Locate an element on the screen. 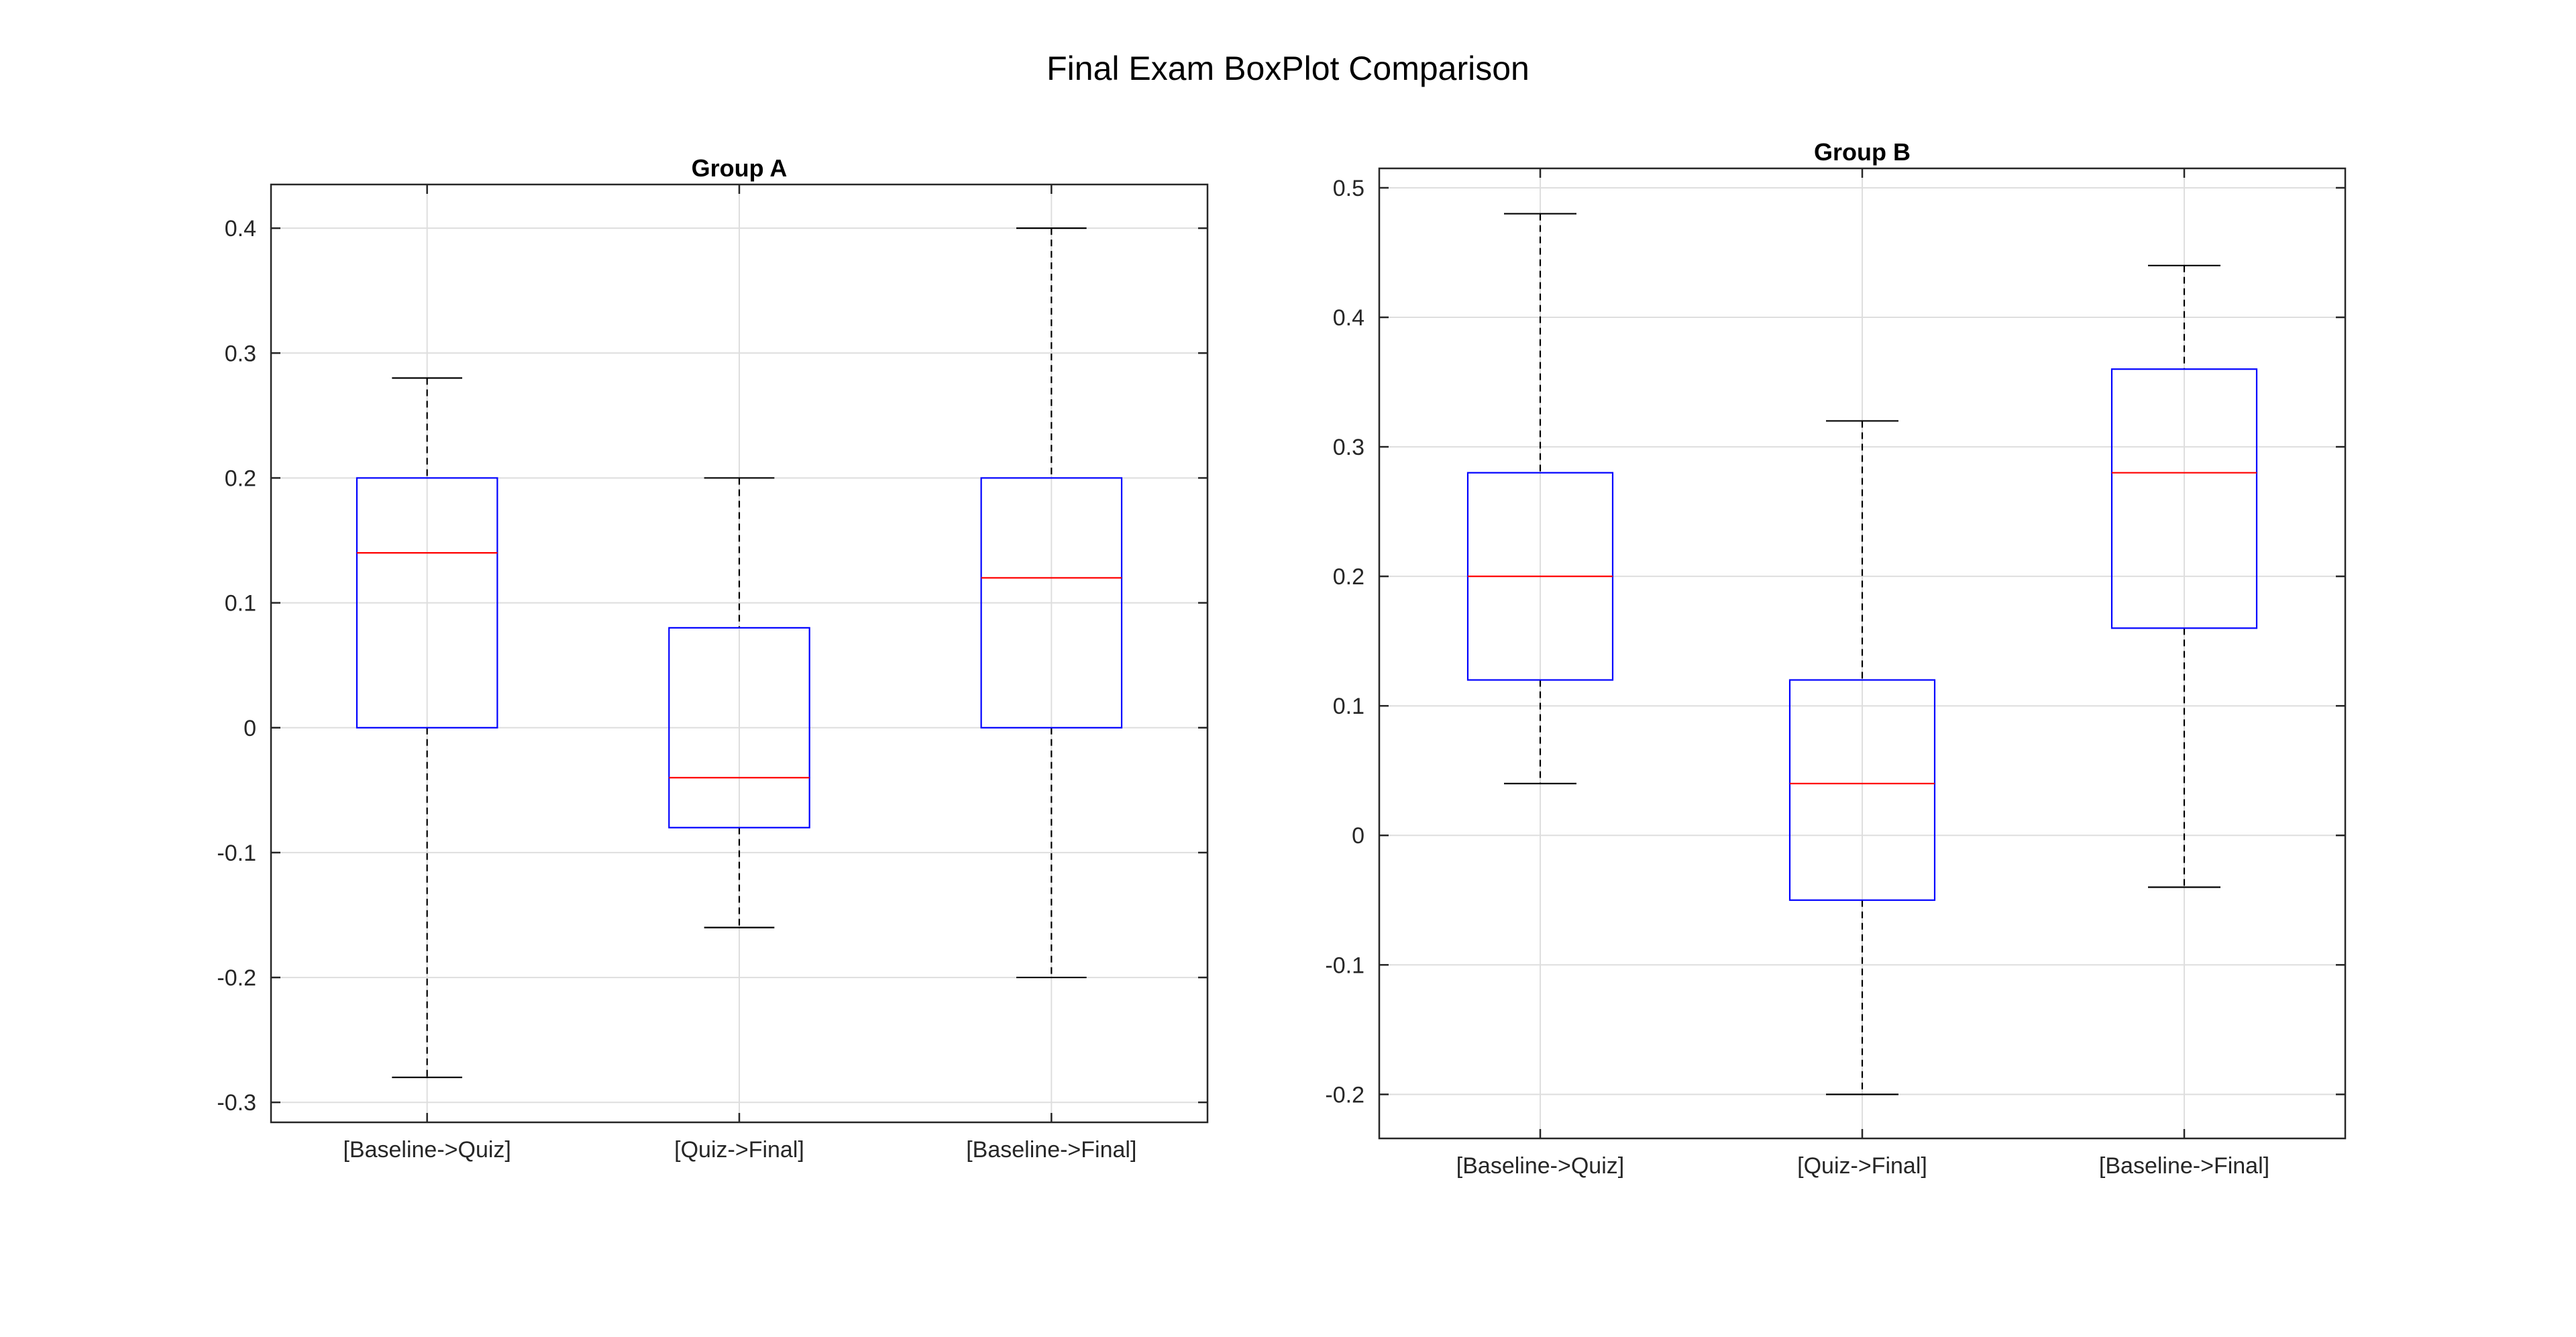 Image resolution: width=2576 pixels, height=1337 pixels. figure-title: Final Exam BoxPlot Comparison is located at coordinates (1287, 68).